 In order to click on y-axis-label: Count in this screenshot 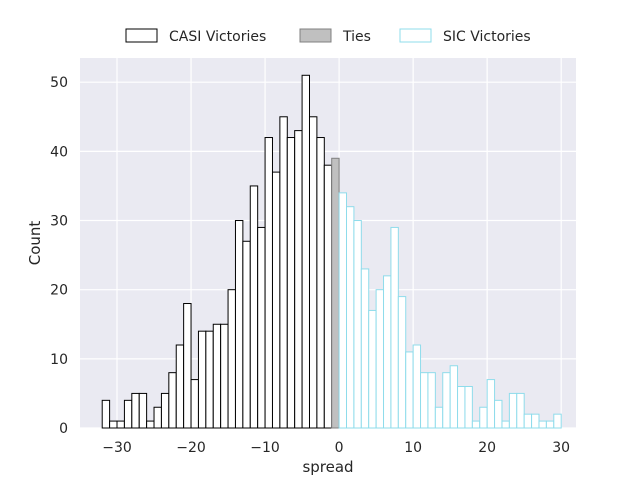, I will do `click(35, 243)`.